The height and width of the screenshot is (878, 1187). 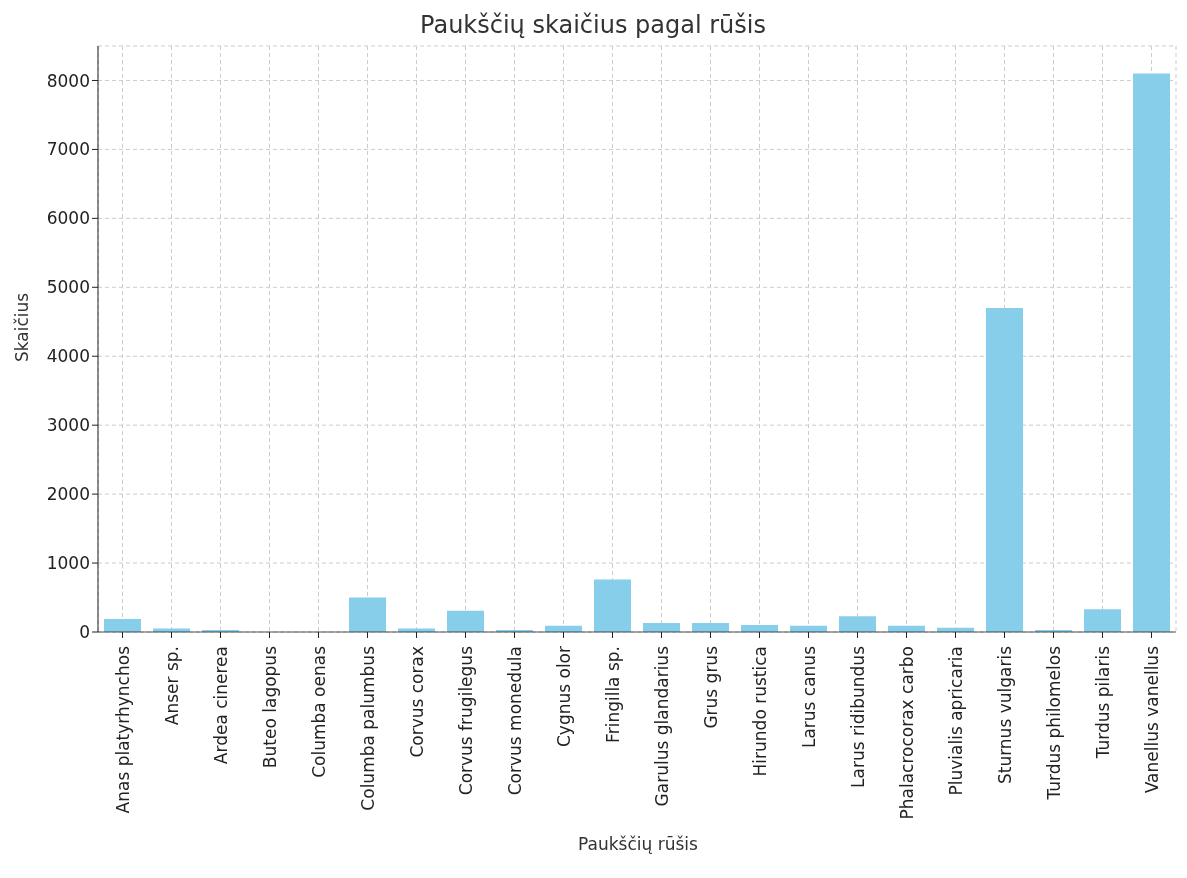 What do you see at coordinates (857, 716) in the screenshot?
I see `x-tick-label: Larus ridibundus` at bounding box center [857, 716].